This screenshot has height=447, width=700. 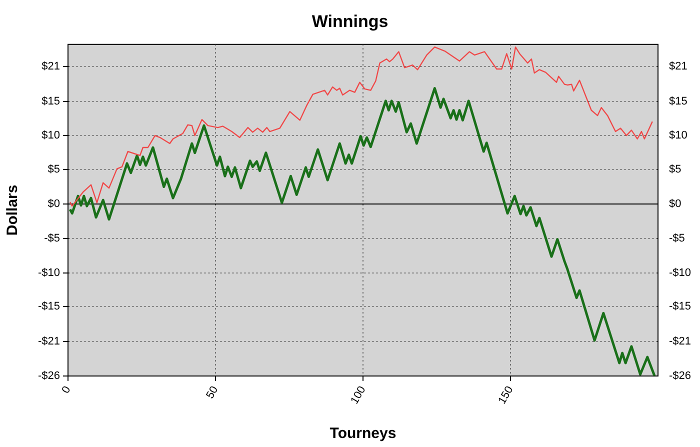 I want to click on y2-tick-label: $15, so click(x=678, y=102).